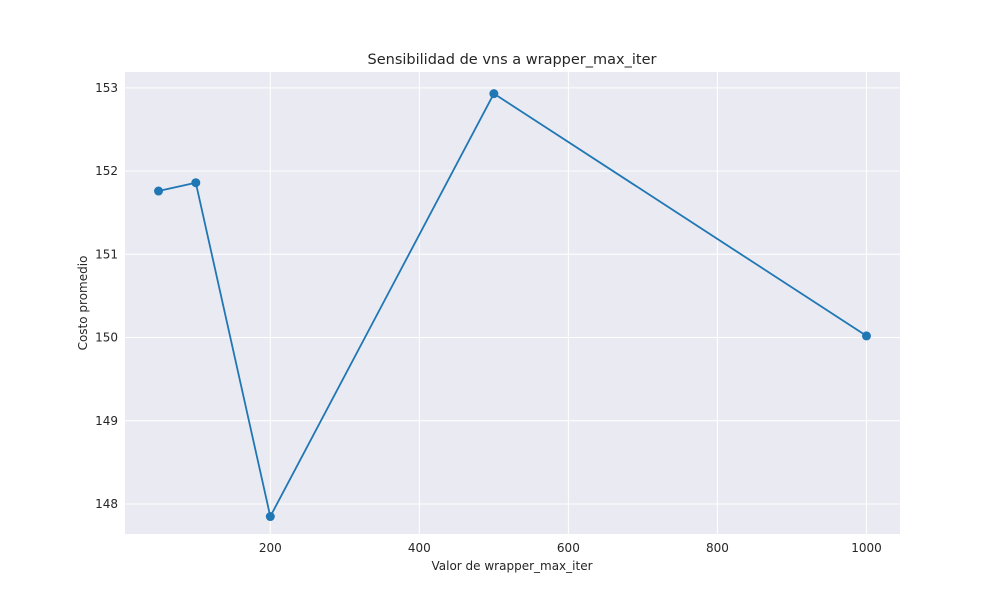  Describe the element at coordinates (106, 171) in the screenshot. I see `y-tick-label: 152` at that location.